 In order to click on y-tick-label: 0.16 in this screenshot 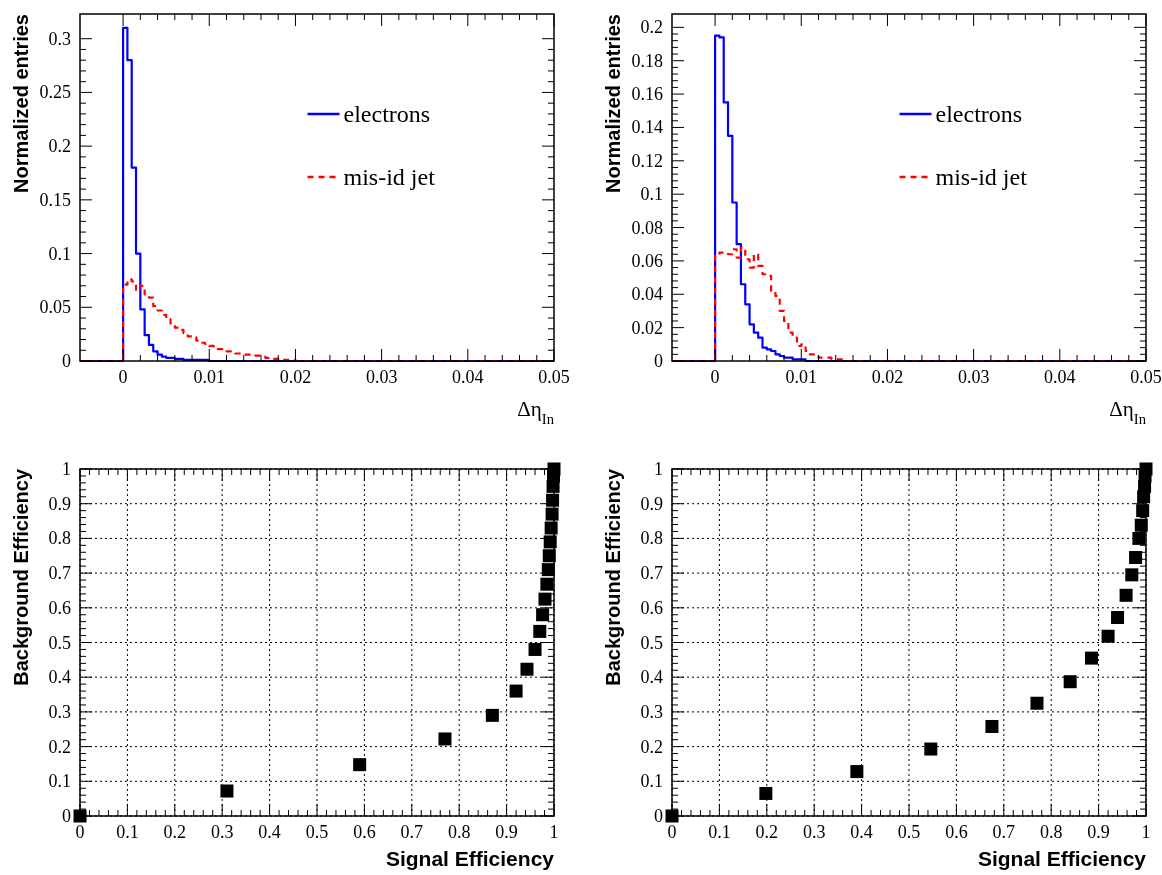, I will do `click(647, 94)`.